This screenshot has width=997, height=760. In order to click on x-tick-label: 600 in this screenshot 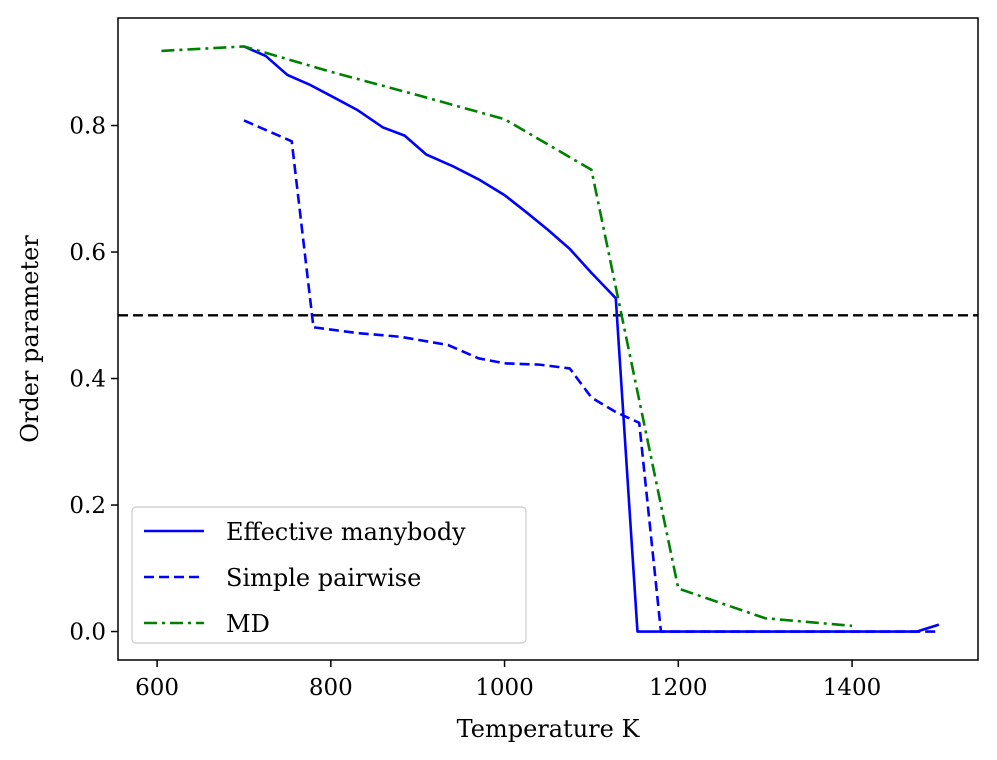, I will do `click(157, 688)`.